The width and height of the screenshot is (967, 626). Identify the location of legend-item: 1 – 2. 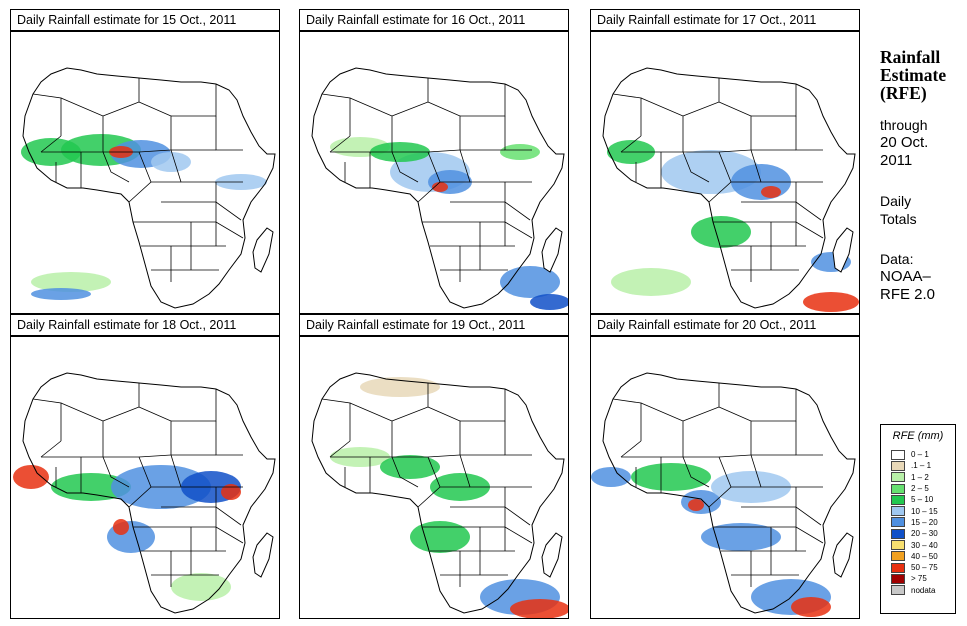
(918, 477).